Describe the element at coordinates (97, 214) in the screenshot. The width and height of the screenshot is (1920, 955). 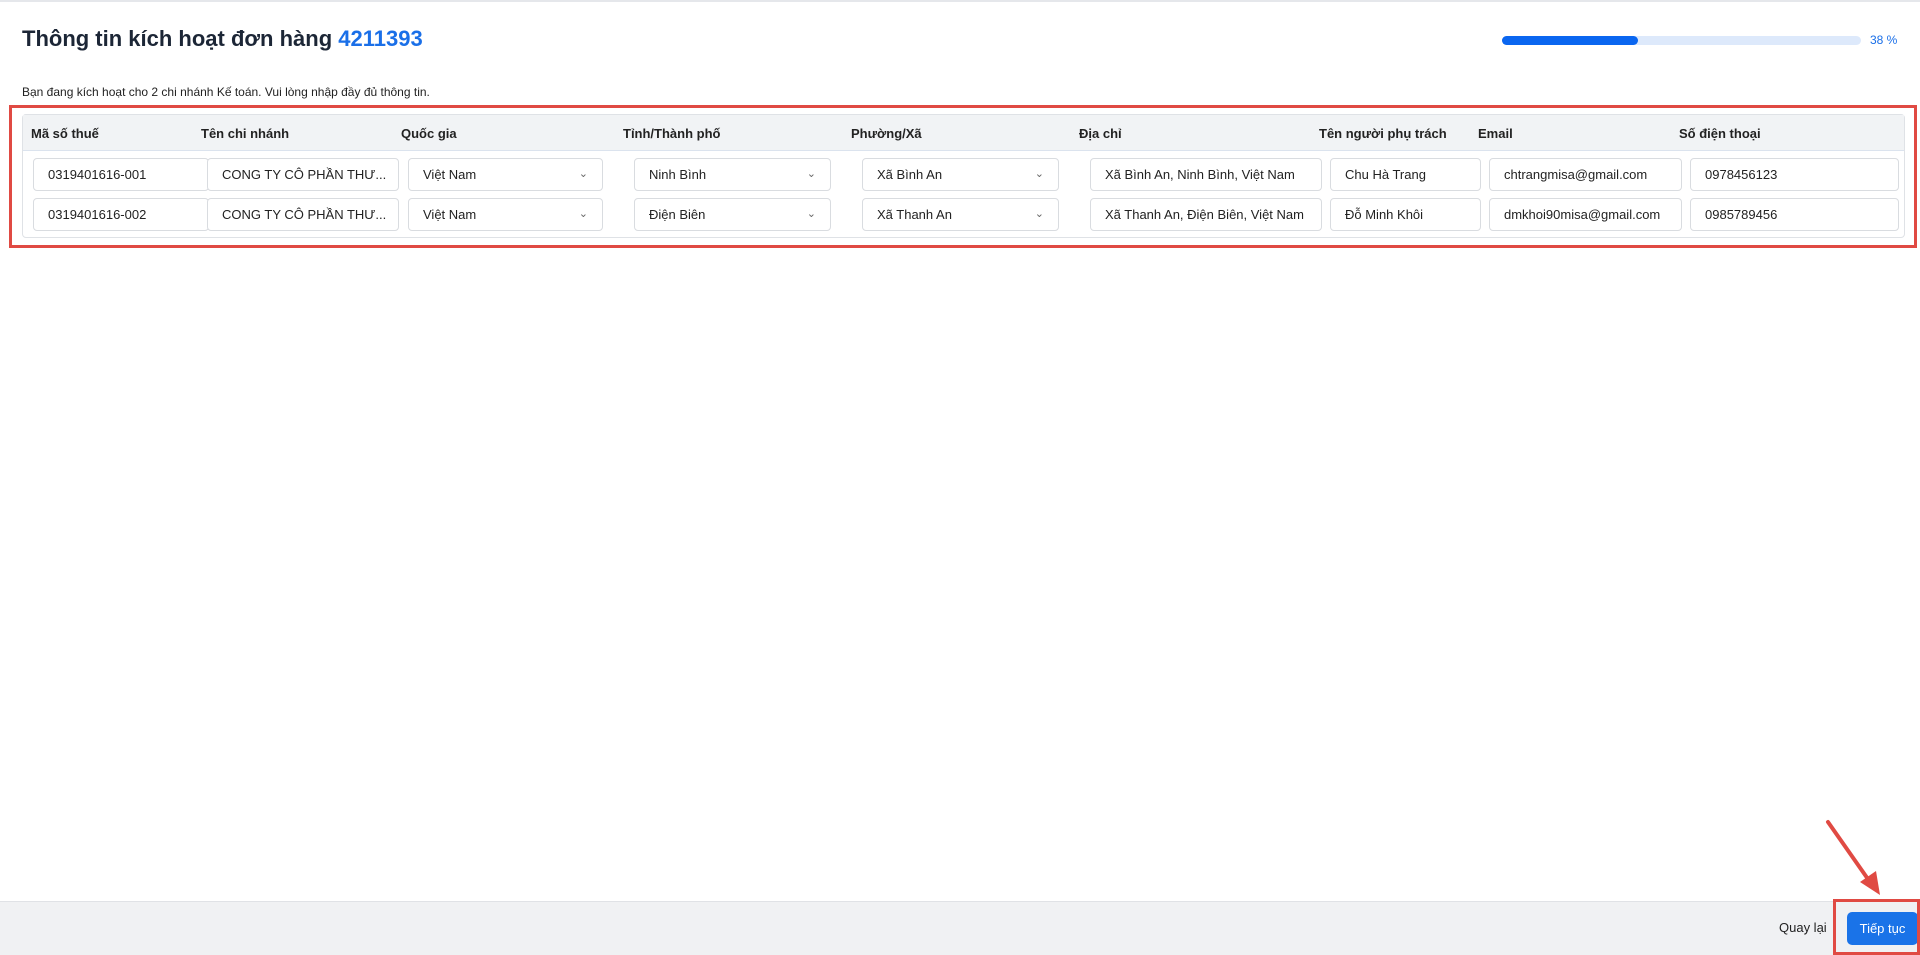
I see `cell-value: 0319401616-002` at that location.